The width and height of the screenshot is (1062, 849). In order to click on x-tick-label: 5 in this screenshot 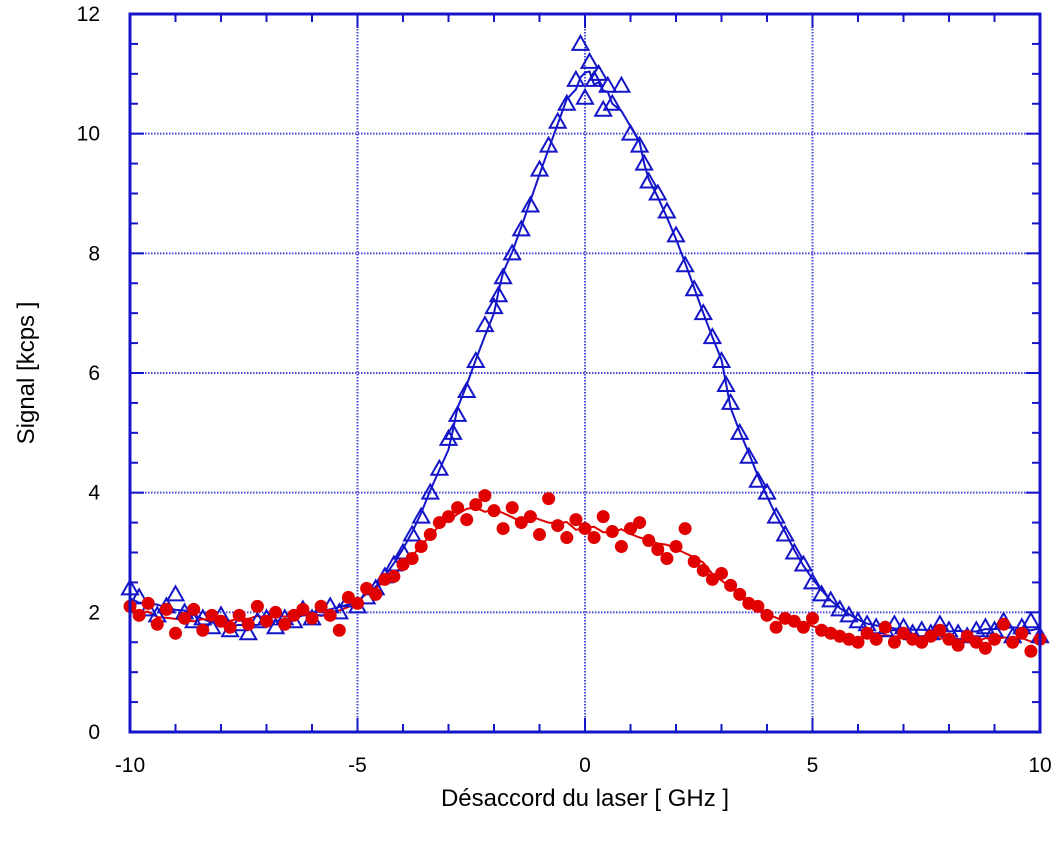, I will do `click(813, 765)`.